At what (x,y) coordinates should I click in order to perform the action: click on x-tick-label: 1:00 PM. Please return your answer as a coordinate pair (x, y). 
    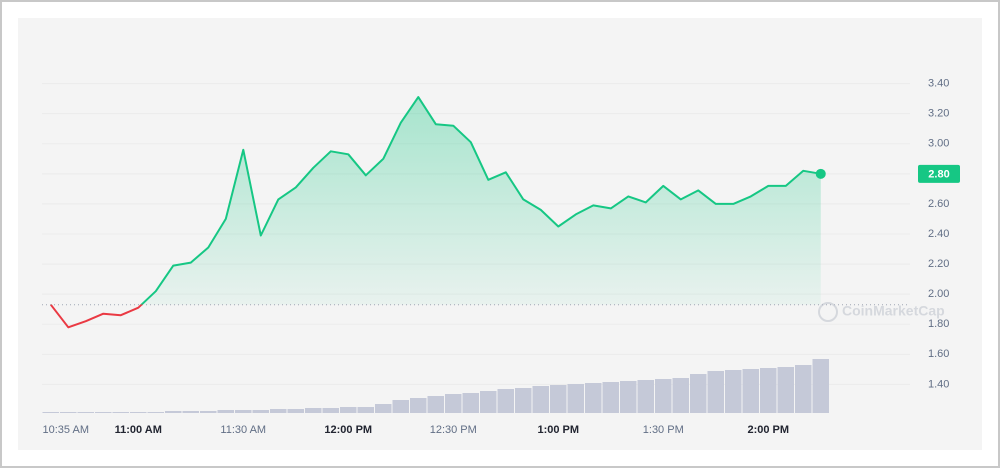
    Looking at the image, I should click on (558, 430).